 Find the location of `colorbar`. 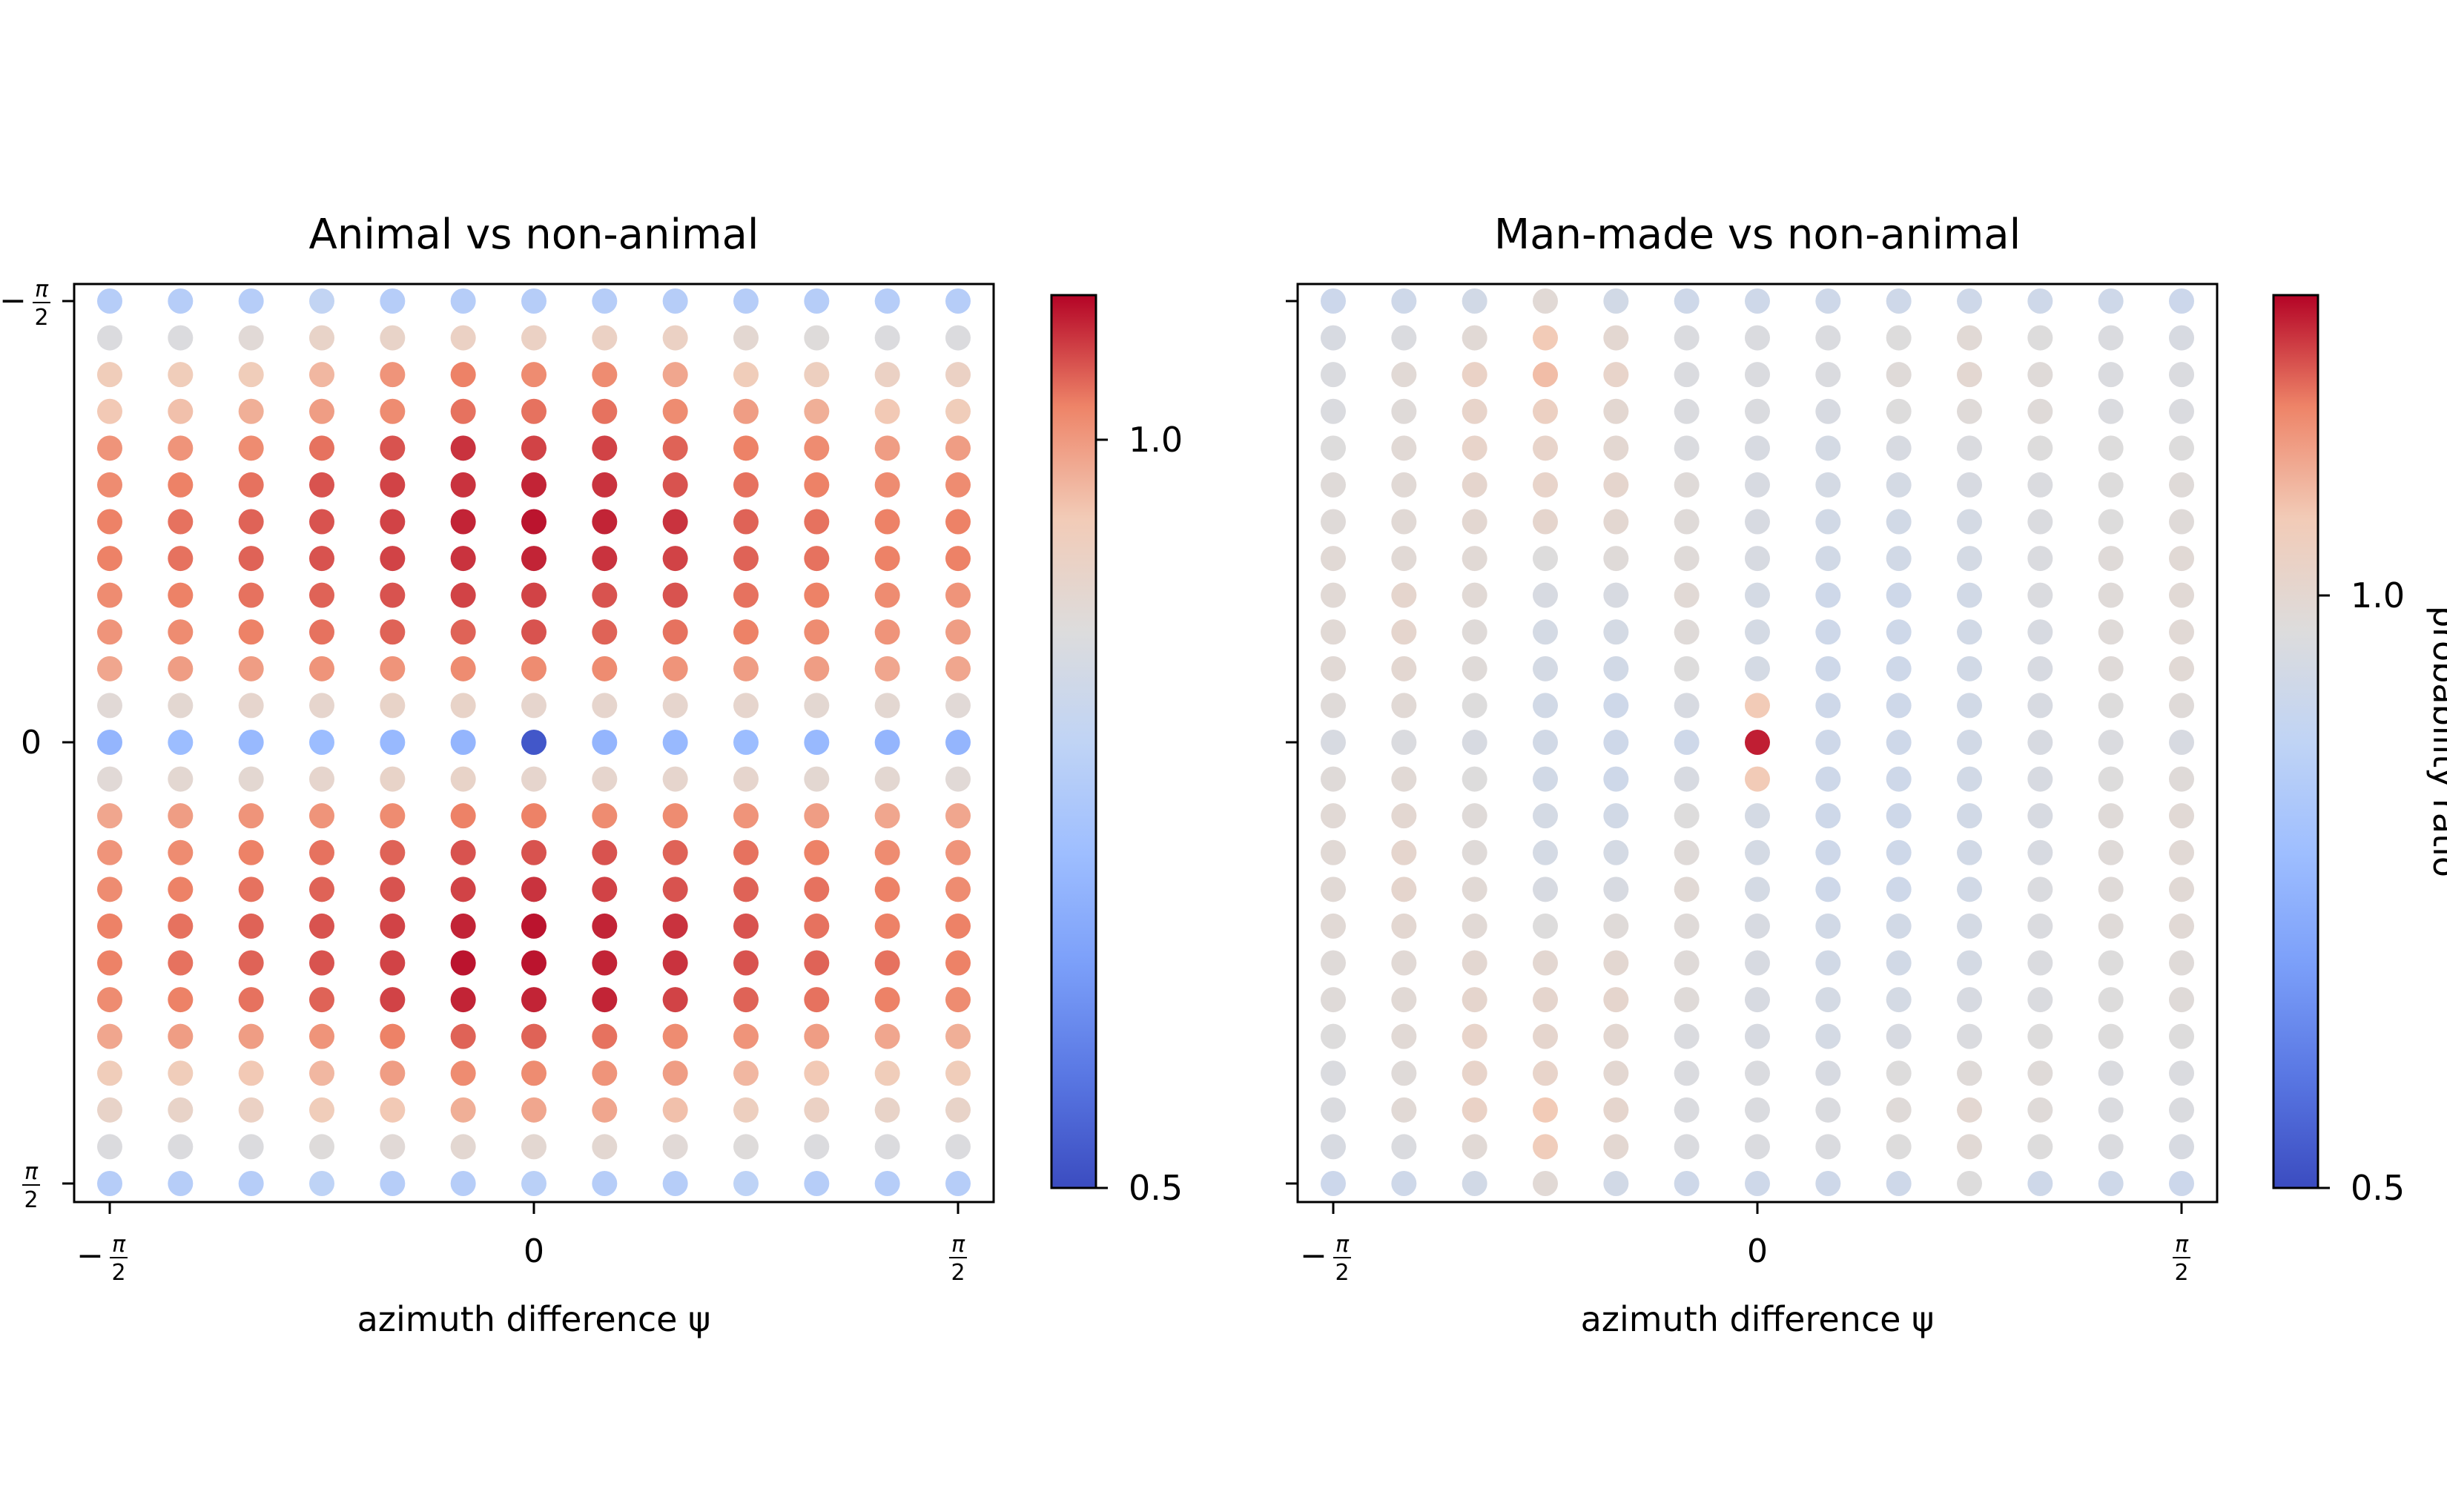

colorbar is located at coordinates (2295, 741).